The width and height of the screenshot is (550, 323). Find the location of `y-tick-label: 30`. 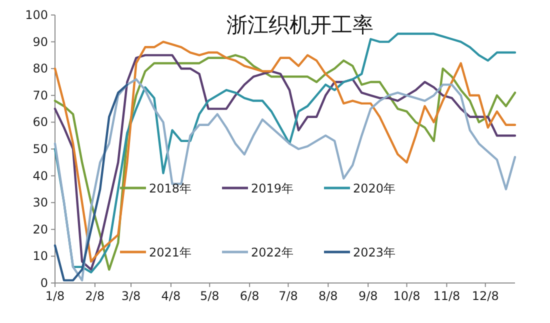

y-tick-label: 30 is located at coordinates (40, 203).